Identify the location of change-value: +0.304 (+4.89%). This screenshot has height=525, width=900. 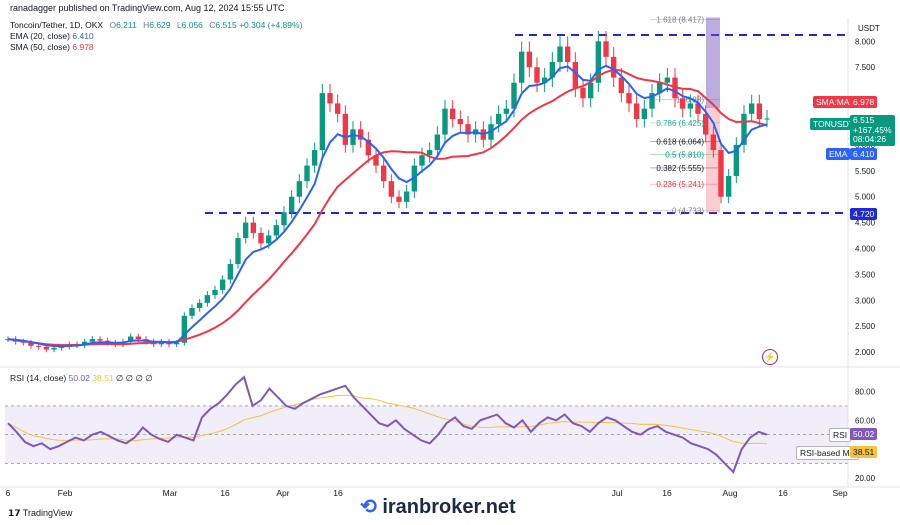
(271, 25).